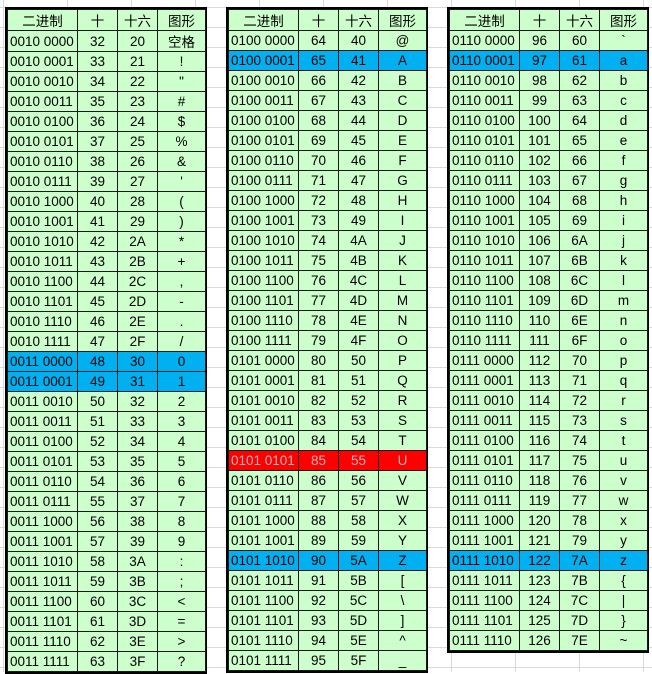 The image size is (652, 674). What do you see at coordinates (181, 61) in the screenshot?
I see `cell-glyph: !` at bounding box center [181, 61].